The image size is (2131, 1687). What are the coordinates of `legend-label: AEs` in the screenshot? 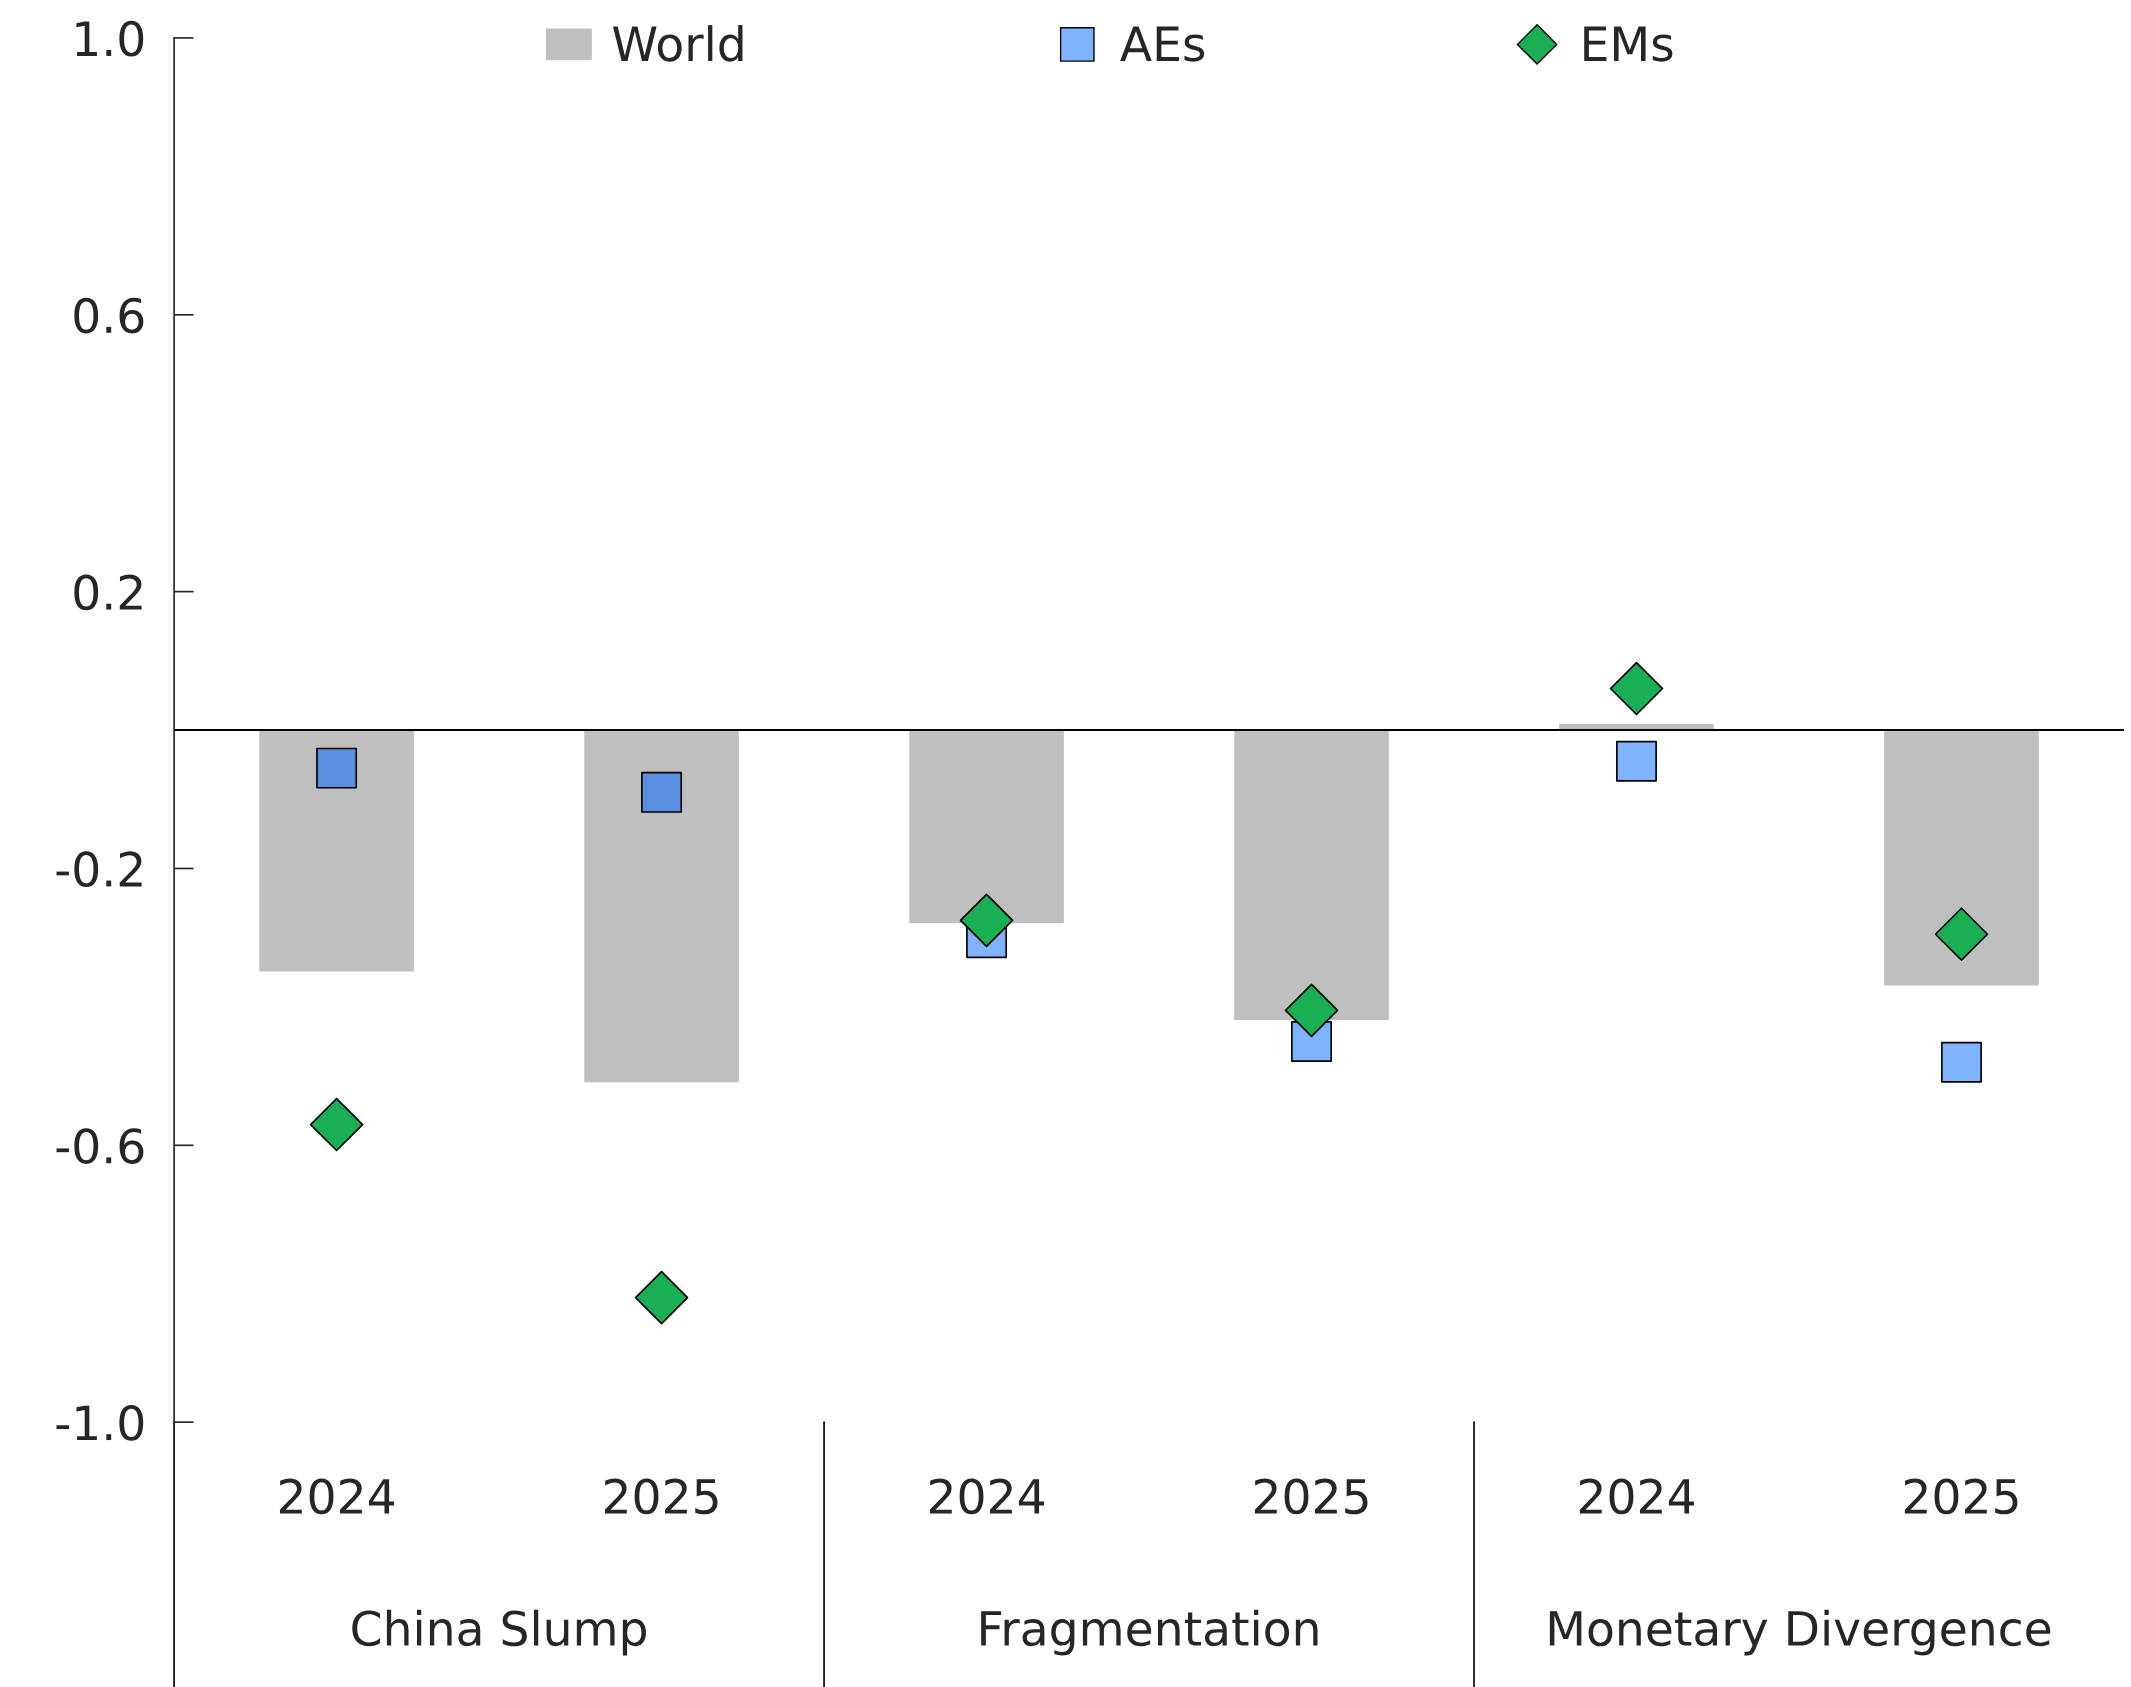 It's located at (1162, 44).